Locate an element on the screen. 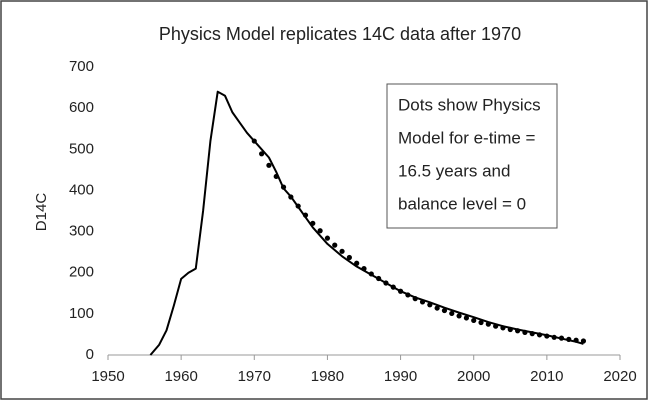 This screenshot has width=648, height=405. y-tick-label: 700 is located at coordinates (81, 66).